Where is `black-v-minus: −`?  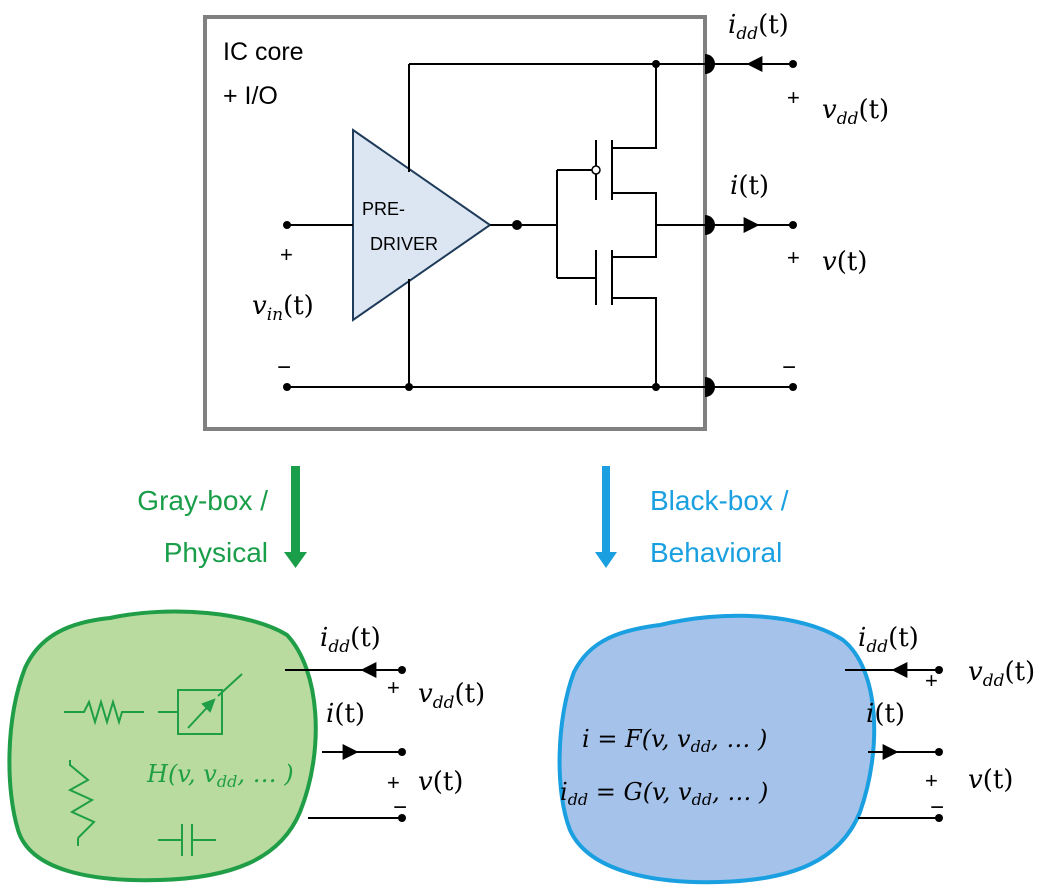
black-v-minus: − is located at coordinates (937, 807).